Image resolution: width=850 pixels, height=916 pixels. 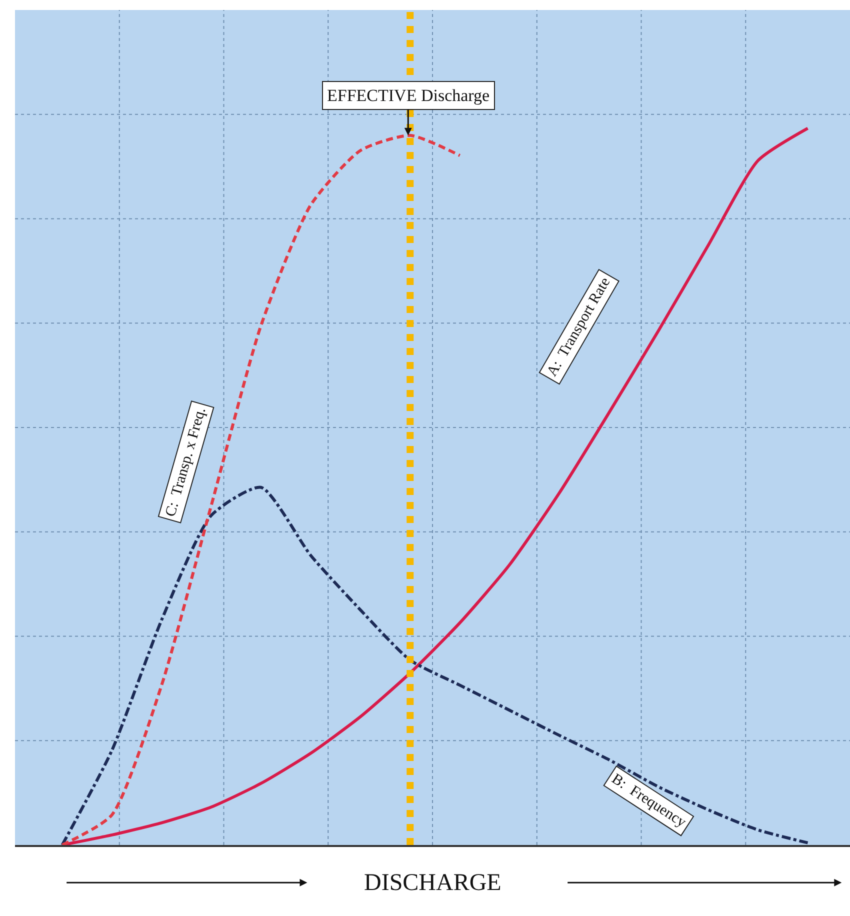 I want to click on x-axis-title: DISCHARGE, so click(x=433, y=883).